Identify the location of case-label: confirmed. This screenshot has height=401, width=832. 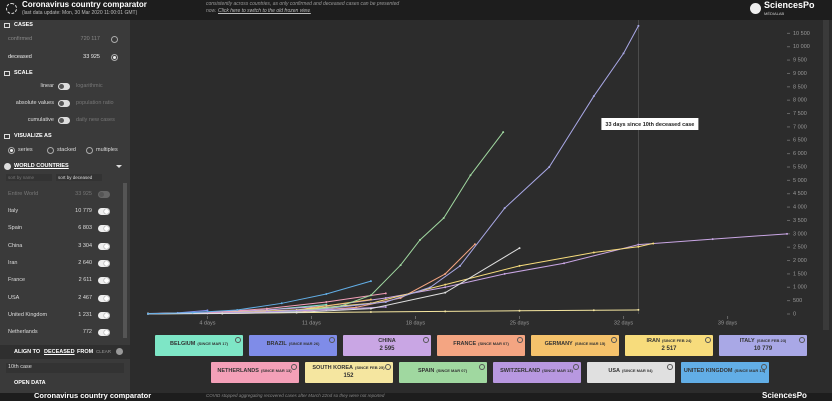
(20, 39).